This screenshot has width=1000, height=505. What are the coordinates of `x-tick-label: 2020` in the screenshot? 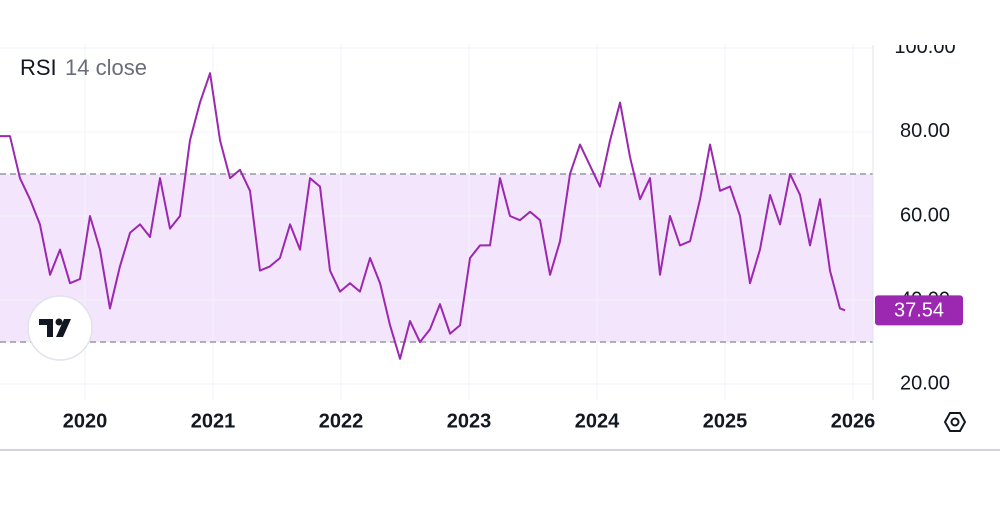 It's located at (85, 421).